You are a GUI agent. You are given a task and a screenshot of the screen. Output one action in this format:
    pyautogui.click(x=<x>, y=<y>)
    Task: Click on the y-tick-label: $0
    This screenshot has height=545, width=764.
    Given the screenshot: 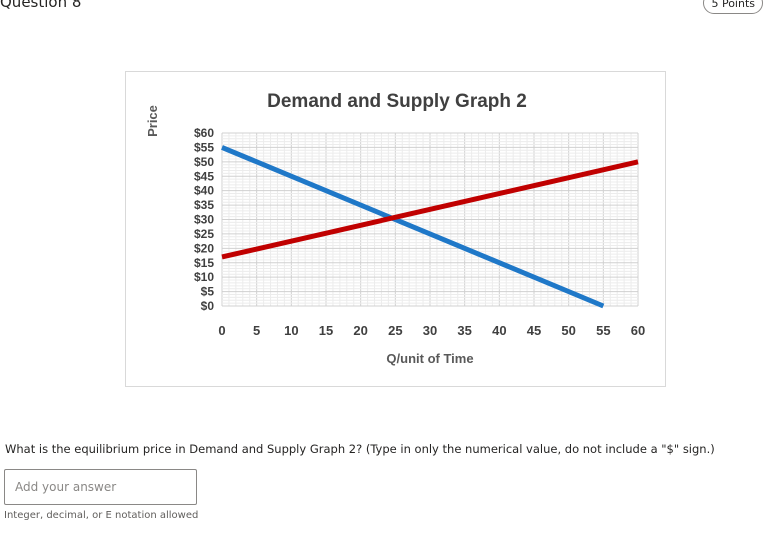 What is the action you would take?
    pyautogui.click(x=208, y=306)
    